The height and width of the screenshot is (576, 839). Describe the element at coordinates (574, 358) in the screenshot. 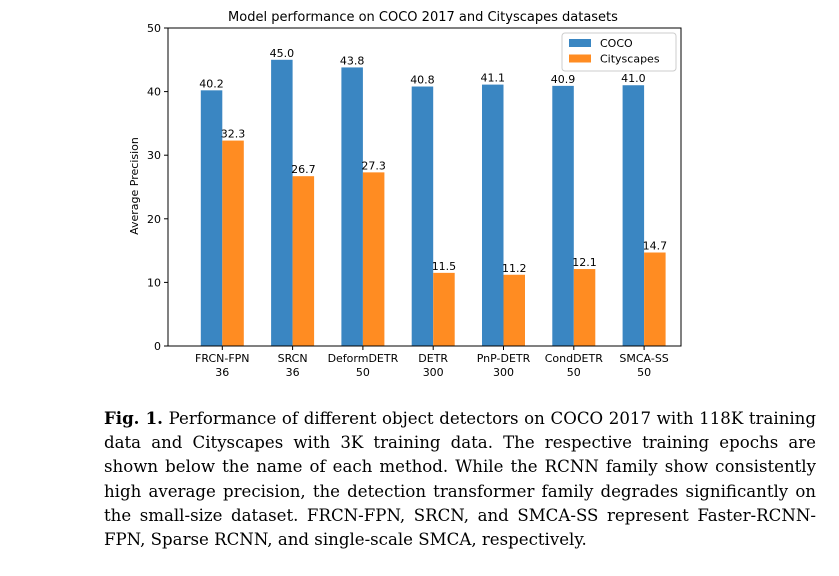

I see `x-tick-label: CondDETR` at that location.